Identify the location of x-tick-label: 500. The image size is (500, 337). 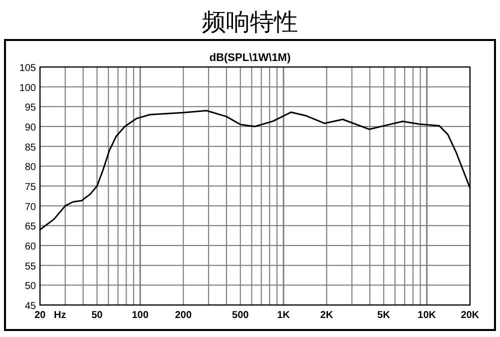
(241, 315).